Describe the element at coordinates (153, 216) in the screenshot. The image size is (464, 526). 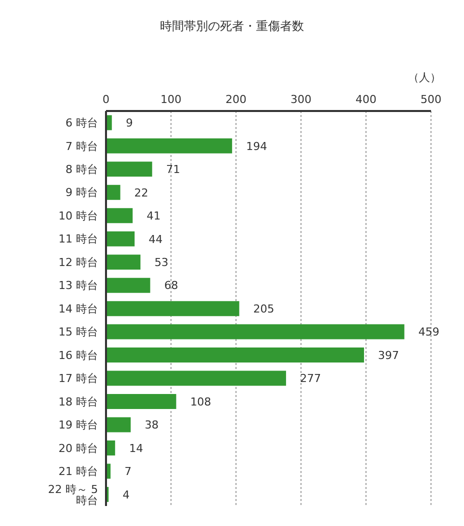
I see `data-label: 41` at that location.